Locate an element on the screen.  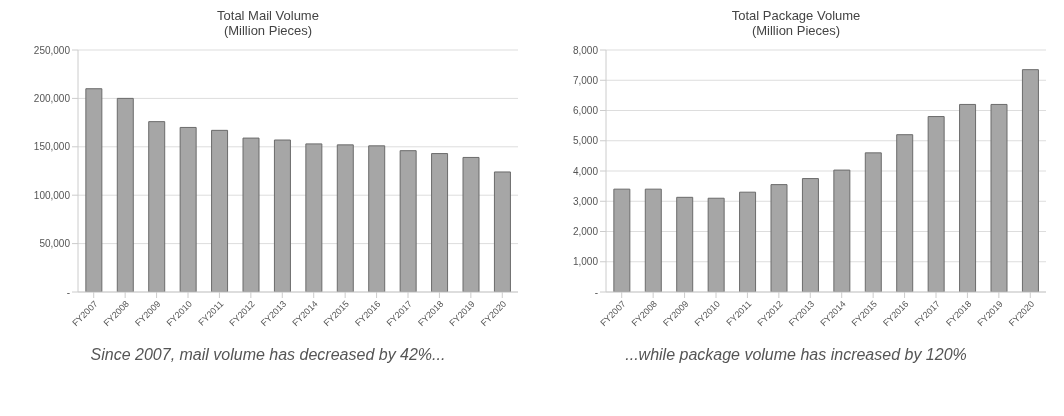
y-tick-label: 7,000 is located at coordinates (585, 80).